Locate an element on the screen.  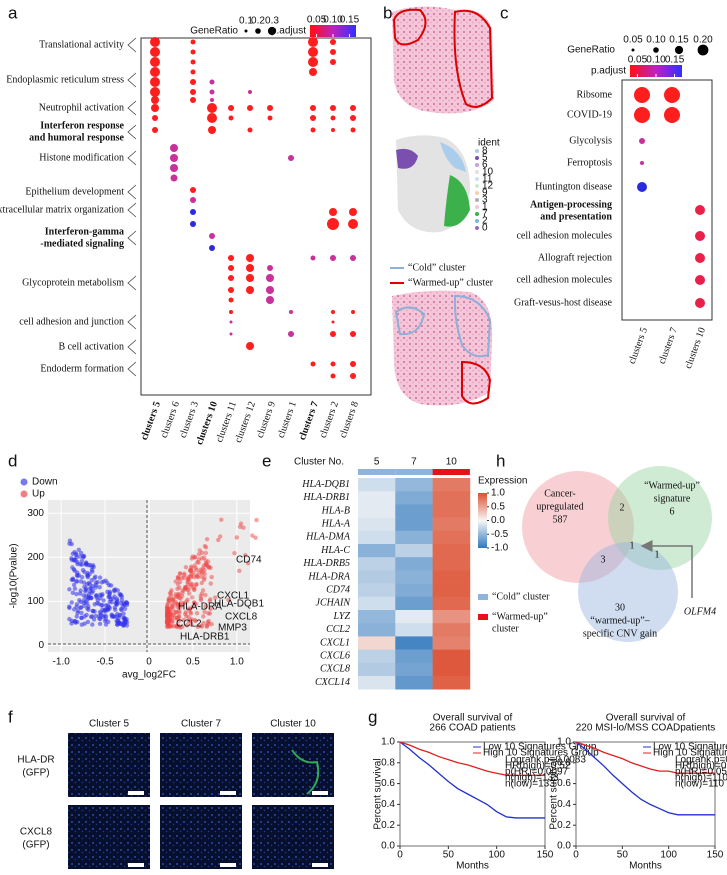
venn-label: specific CNV gain is located at coordinates (620, 633).